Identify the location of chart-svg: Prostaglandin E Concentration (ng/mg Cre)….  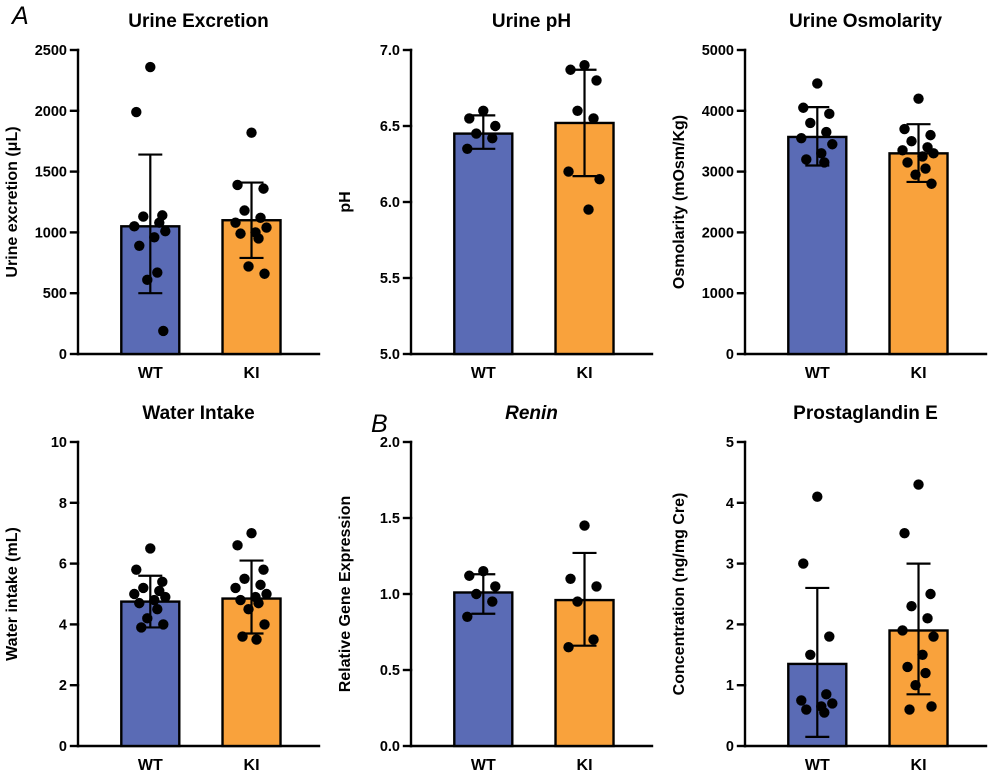
(829, 588).